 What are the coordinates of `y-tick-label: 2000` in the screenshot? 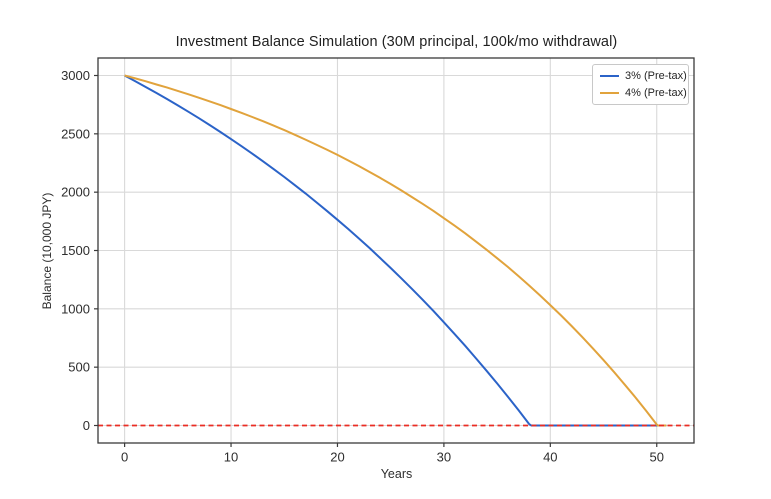 It's located at (75, 192).